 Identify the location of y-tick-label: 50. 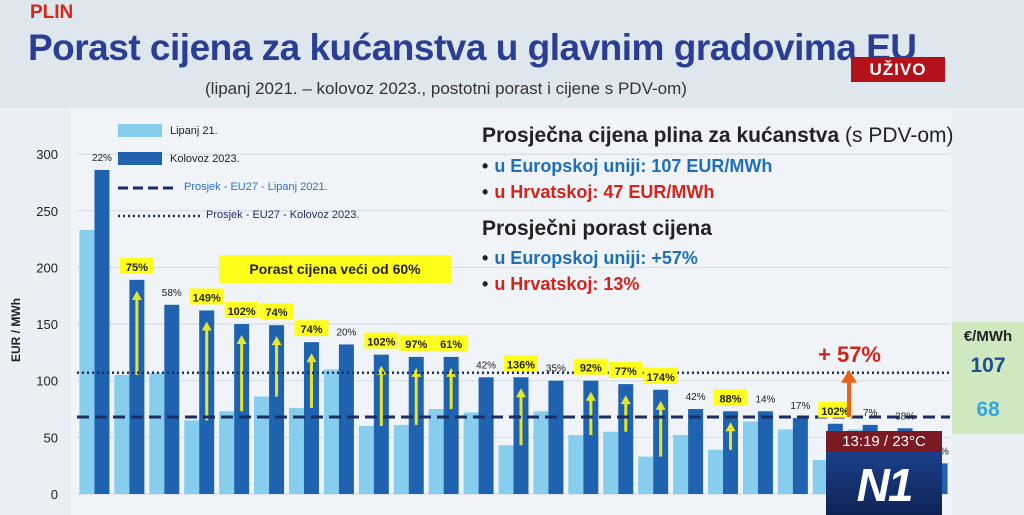
(51, 437).